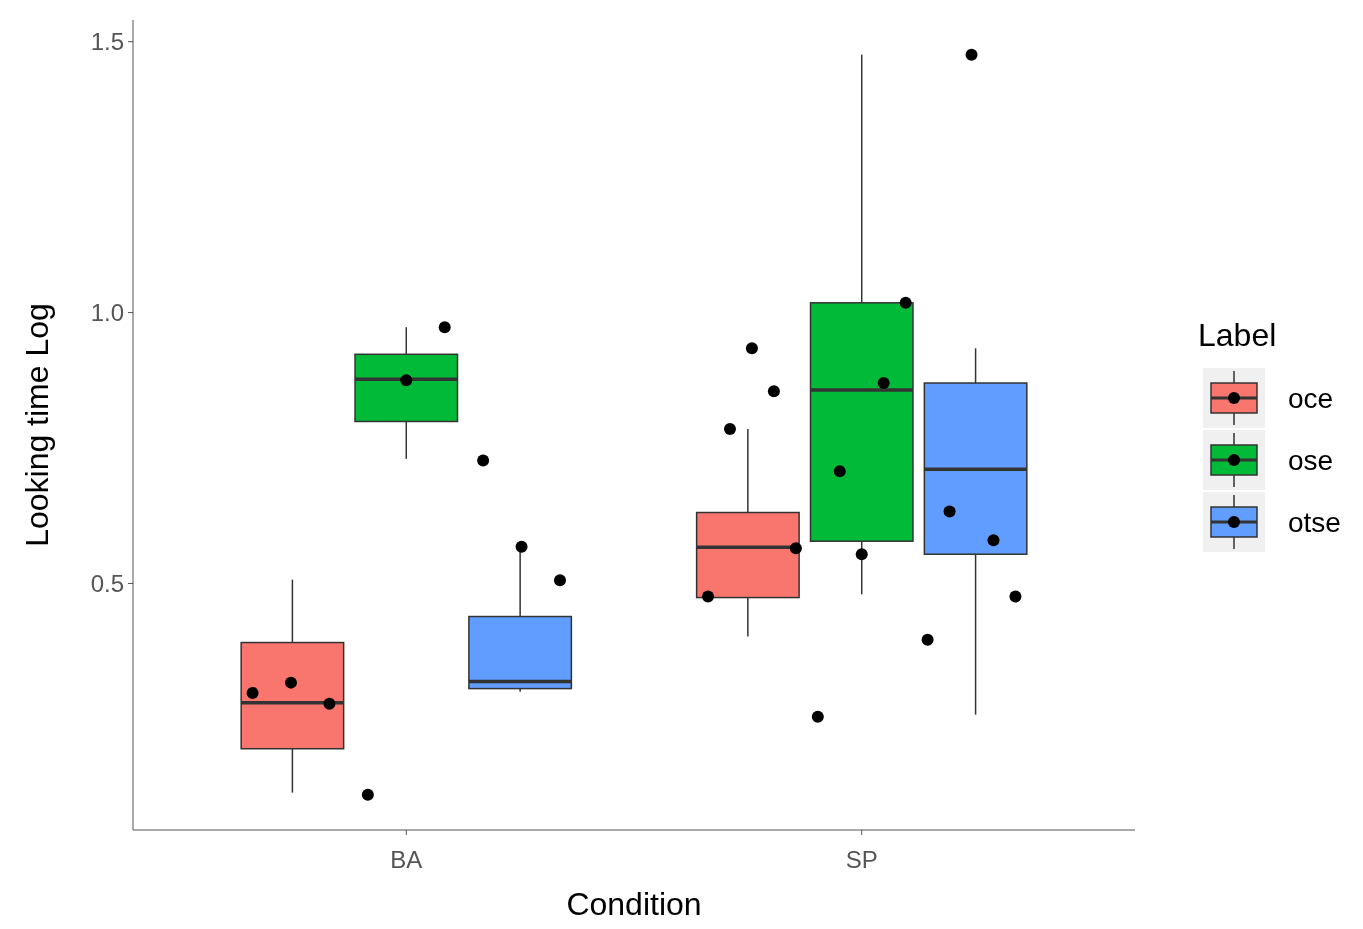 The height and width of the screenshot is (929, 1363). What do you see at coordinates (1314, 522) in the screenshot?
I see `legend-label: otse` at bounding box center [1314, 522].